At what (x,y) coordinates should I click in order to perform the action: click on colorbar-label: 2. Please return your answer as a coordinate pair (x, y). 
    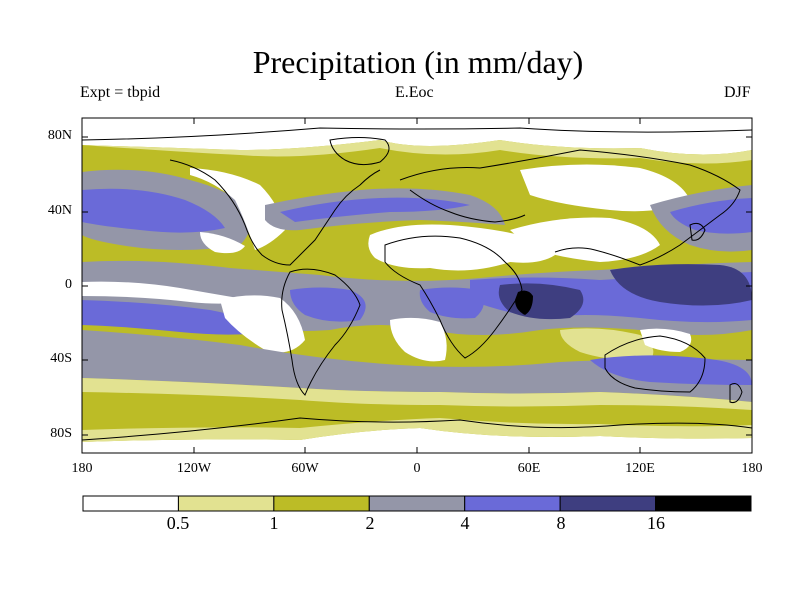
    Looking at the image, I should click on (370, 523).